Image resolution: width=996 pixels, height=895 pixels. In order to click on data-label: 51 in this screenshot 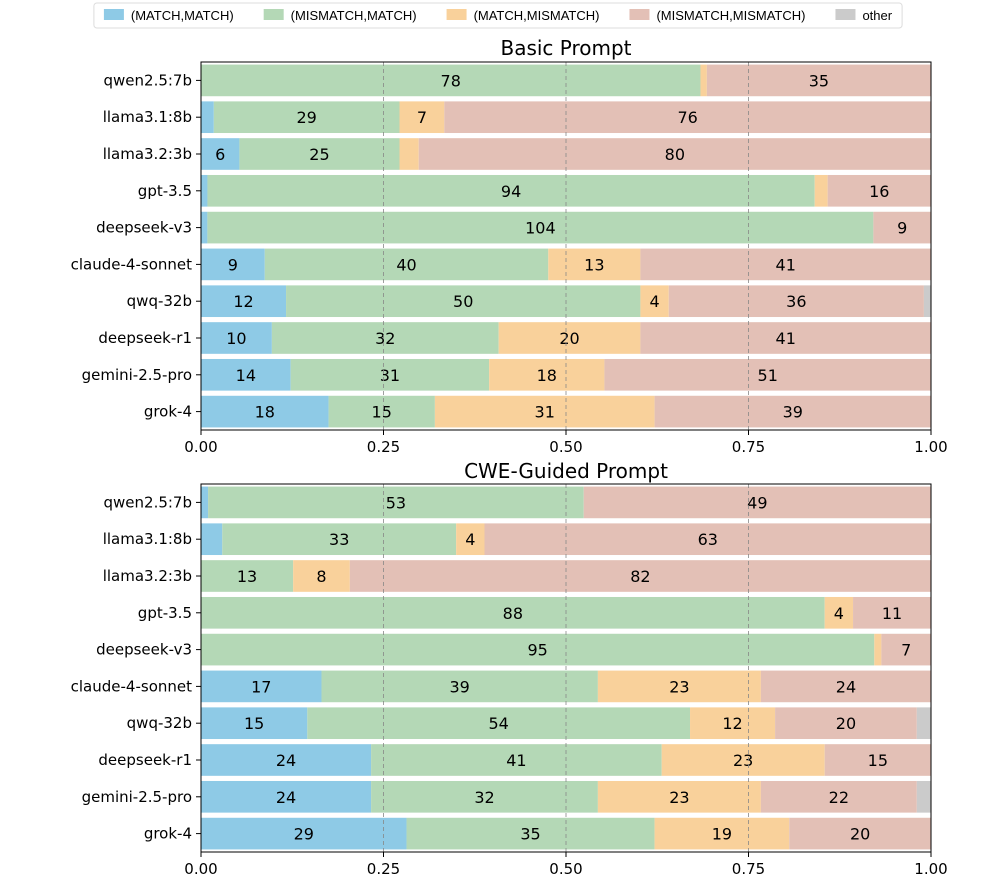, I will do `click(768, 375)`.